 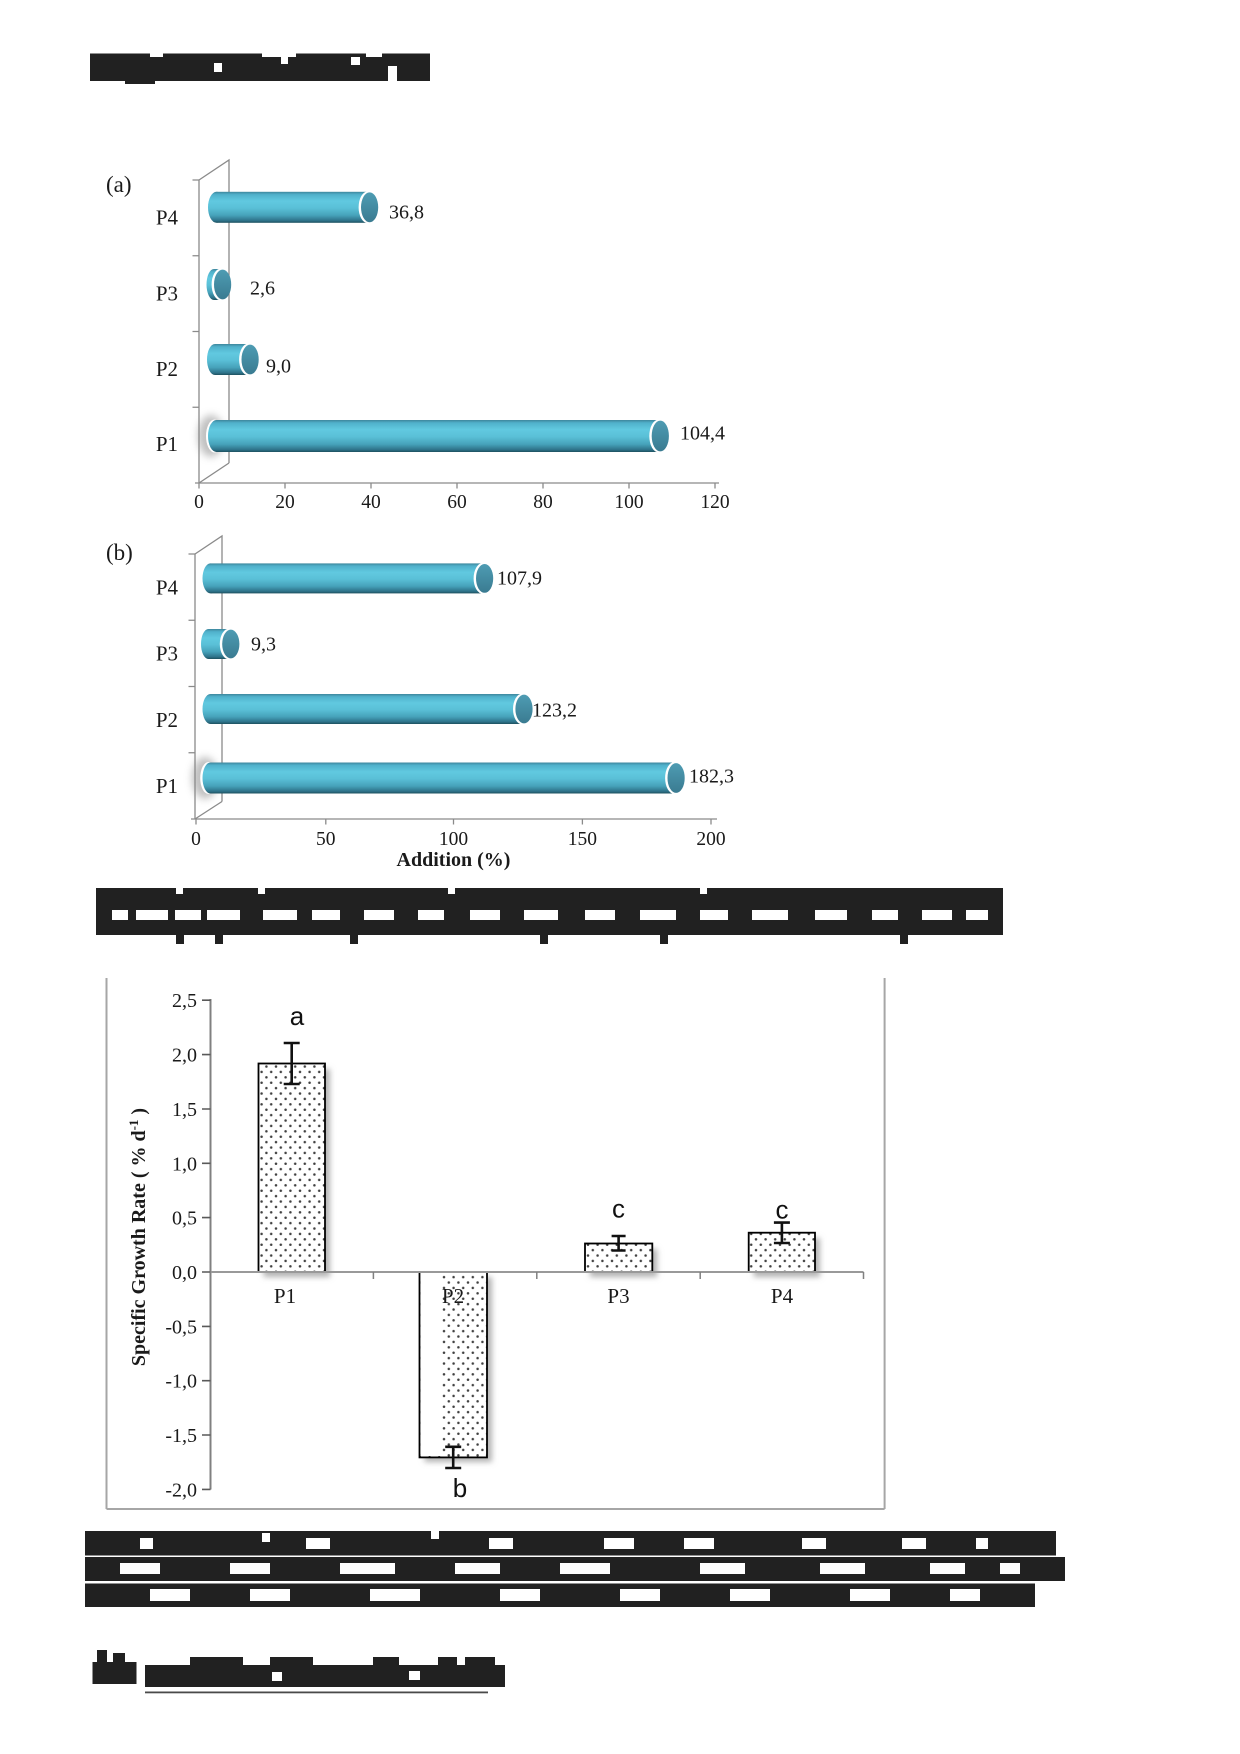 I want to click on svg-text: 123,2, so click(x=554, y=711).